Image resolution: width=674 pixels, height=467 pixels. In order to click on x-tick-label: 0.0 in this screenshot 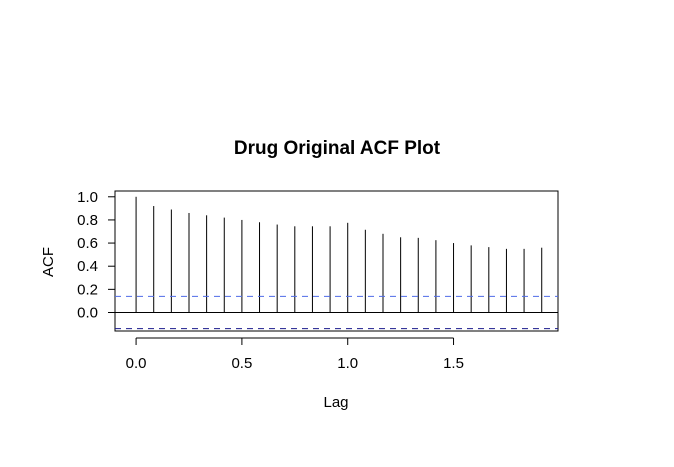, I will do `click(136, 363)`.